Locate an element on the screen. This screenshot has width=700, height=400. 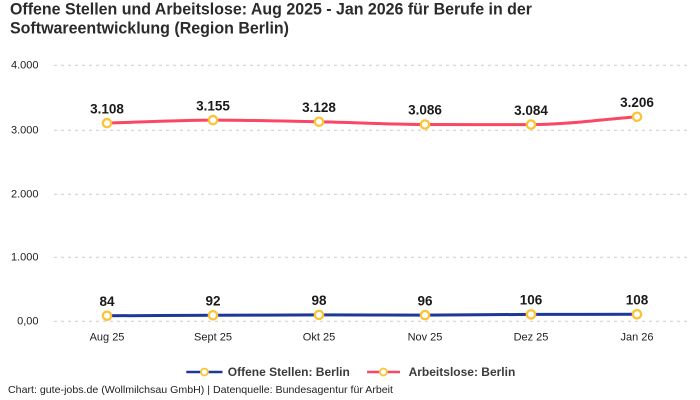
svg-text: 3.086 is located at coordinates (425, 110).